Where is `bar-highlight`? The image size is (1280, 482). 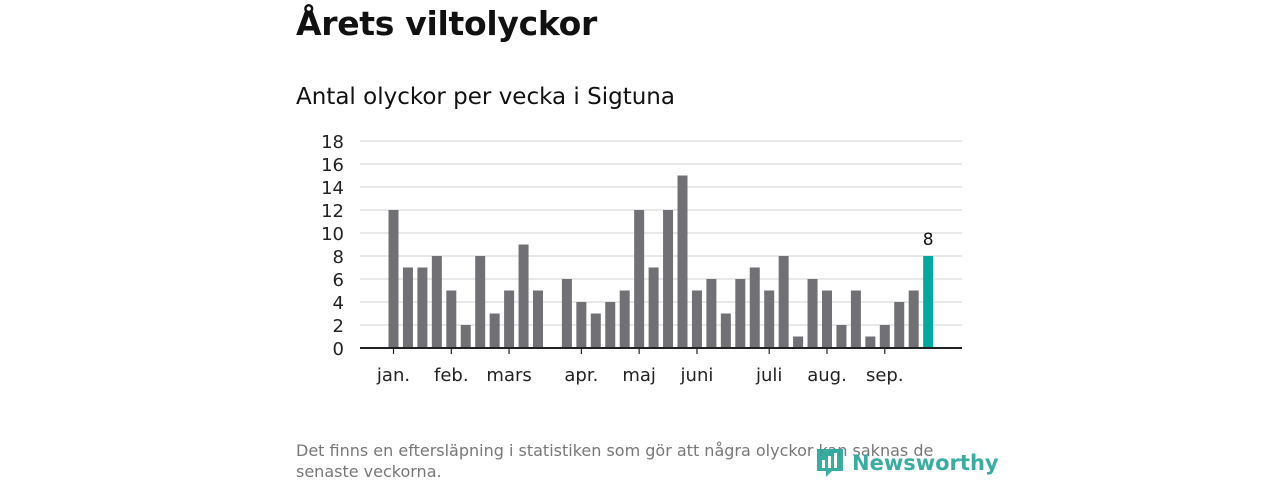
bar-highlight is located at coordinates (928, 302).